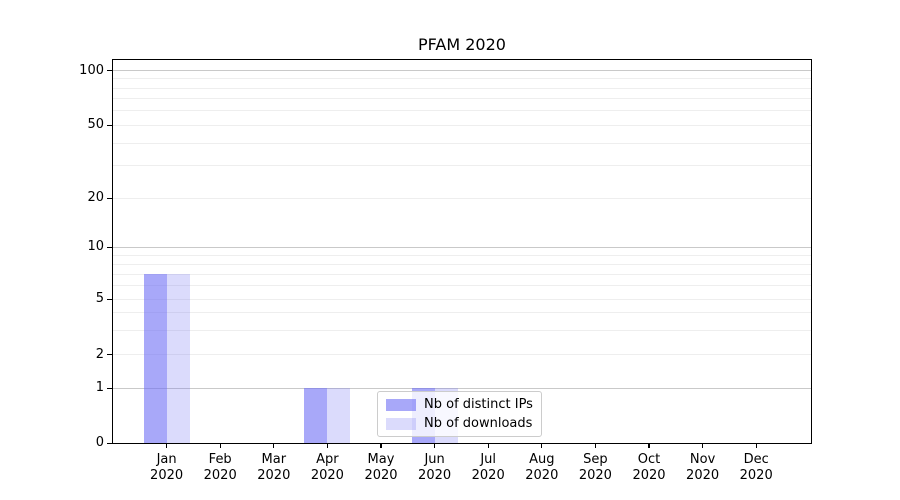 The image size is (900, 500). I want to click on x-tick-label-jun: Jun 2020, so click(435, 467).